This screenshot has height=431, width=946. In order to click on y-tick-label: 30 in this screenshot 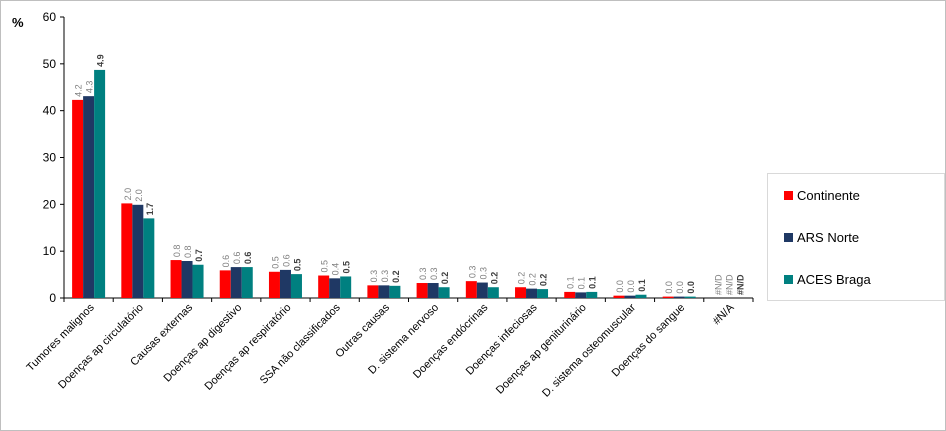, I will do `click(50, 158)`.